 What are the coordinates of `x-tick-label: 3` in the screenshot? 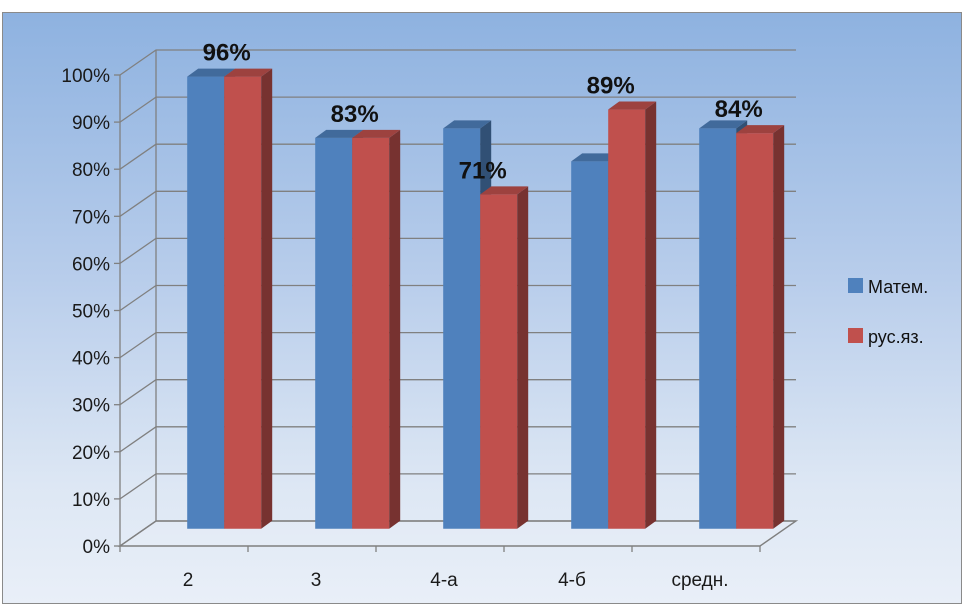 It's located at (316, 580).